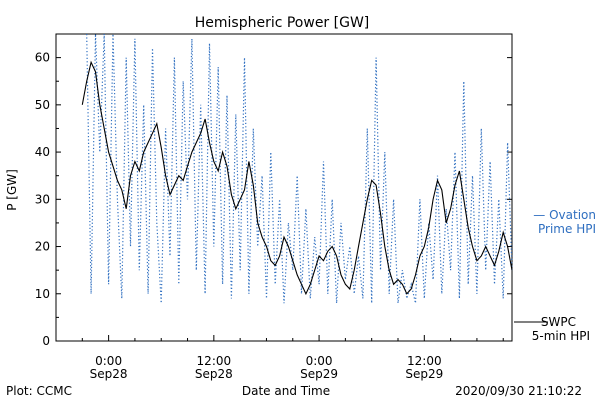 The image size is (600, 400). Describe the element at coordinates (42, 152) in the screenshot. I see `y-tick-label: 40` at that location.